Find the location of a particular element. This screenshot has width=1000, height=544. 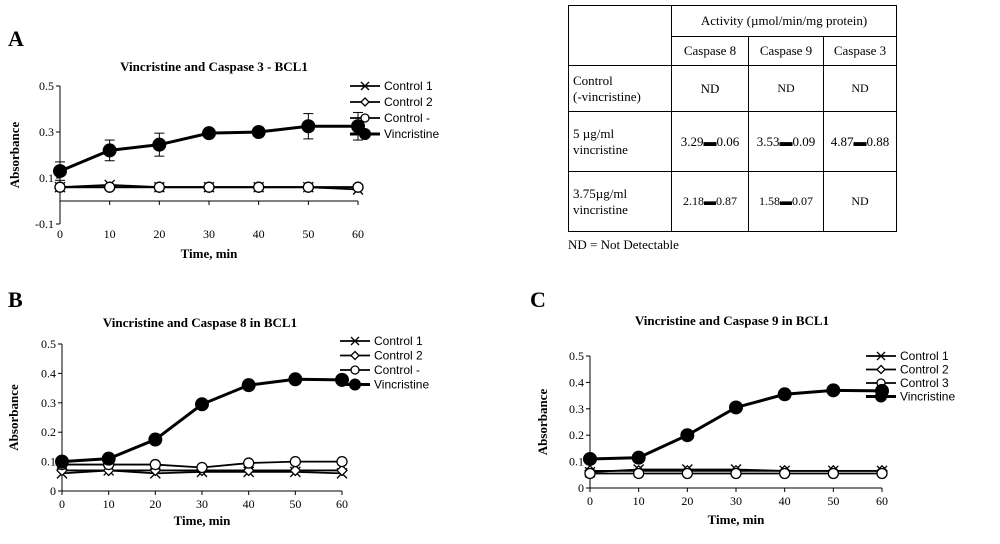

legend-label: Control 3 is located at coordinates (924, 383).